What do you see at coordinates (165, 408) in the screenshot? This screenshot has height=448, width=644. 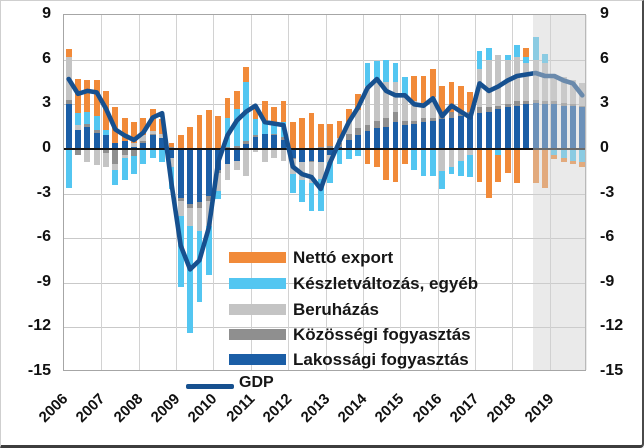 I see `x-axis-year-label: 2009` at bounding box center [165, 408].